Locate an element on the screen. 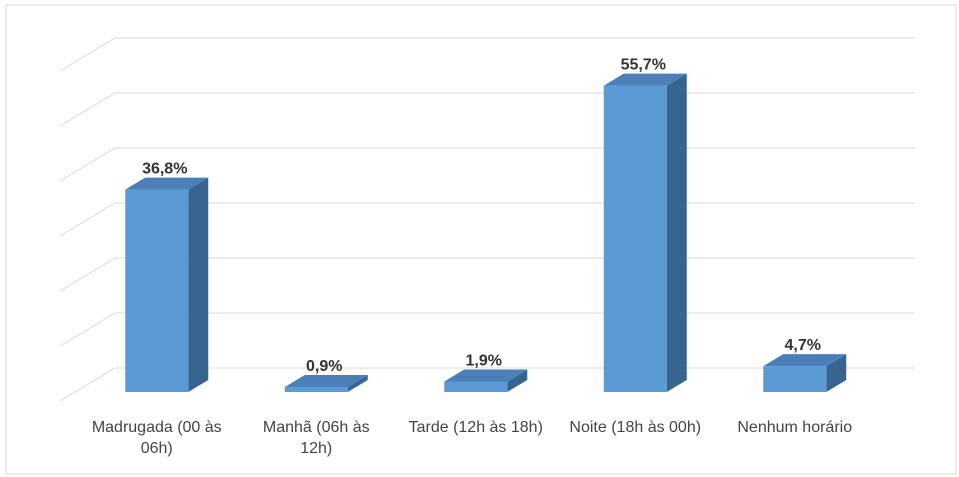 This screenshot has height=477, width=959. x-tick-label: Tarde (12h às 18h) is located at coordinates (475, 427).